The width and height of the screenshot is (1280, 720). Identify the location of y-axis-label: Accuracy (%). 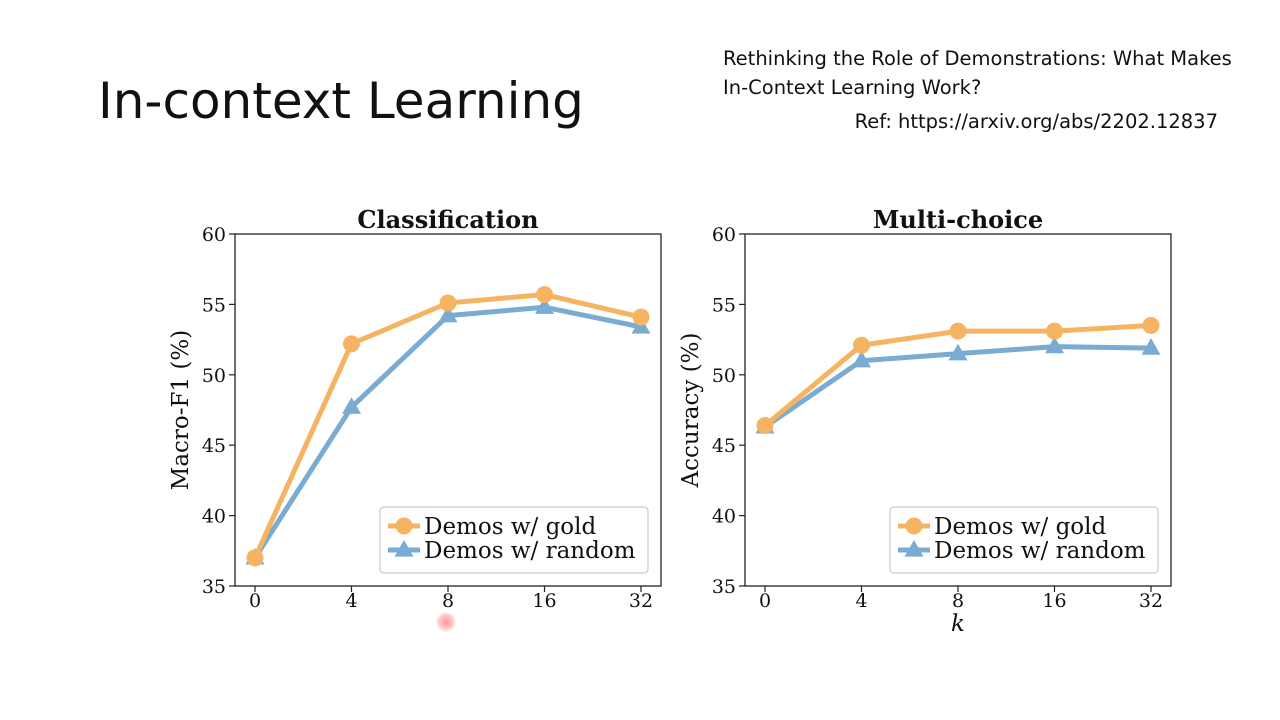
(691, 411).